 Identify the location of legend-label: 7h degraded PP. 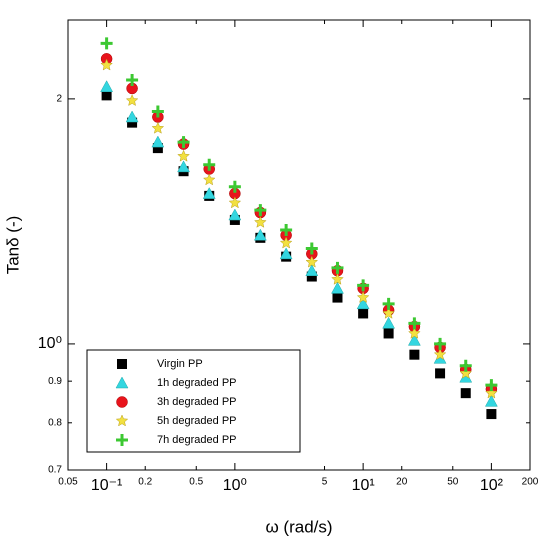
(197, 440).